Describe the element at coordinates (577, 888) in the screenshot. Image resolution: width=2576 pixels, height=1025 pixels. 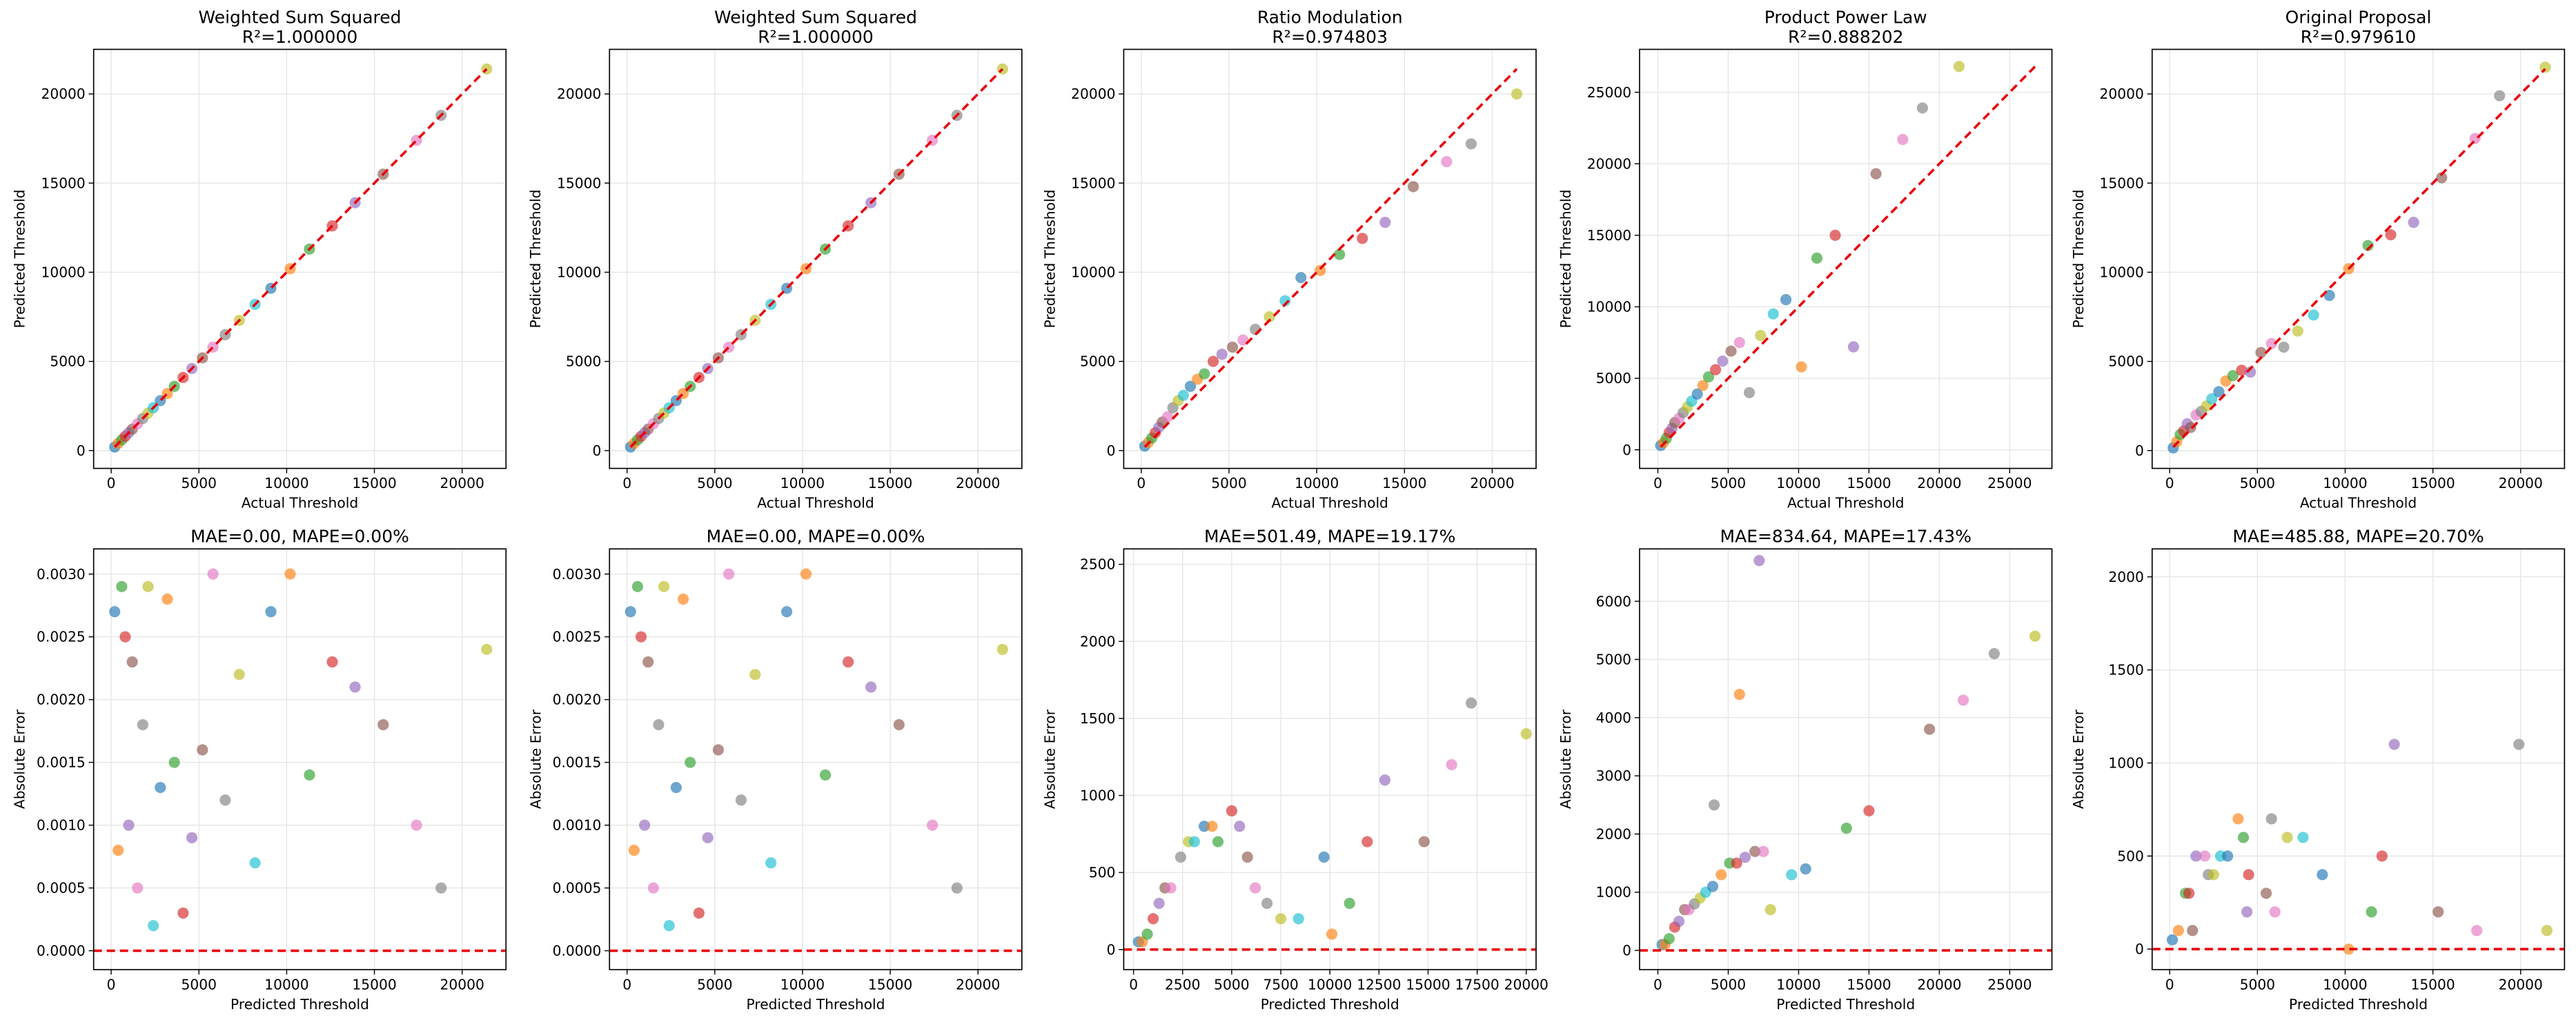
I see `y-tick-label: 0.0005` at that location.